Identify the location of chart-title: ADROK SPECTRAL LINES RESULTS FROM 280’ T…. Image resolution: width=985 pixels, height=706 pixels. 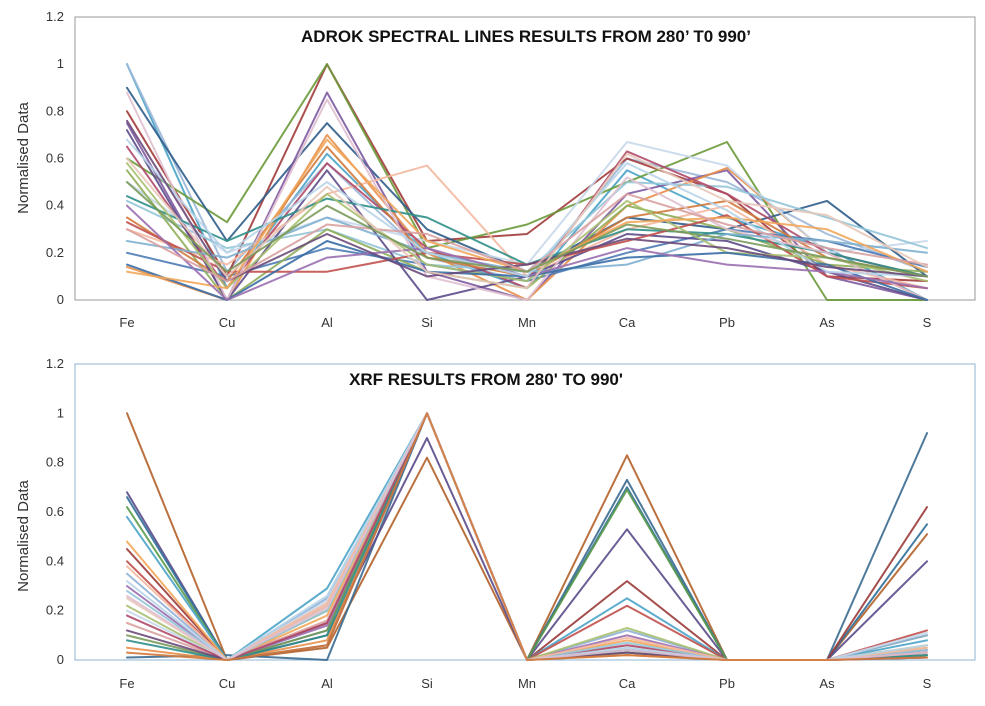
(526, 36).